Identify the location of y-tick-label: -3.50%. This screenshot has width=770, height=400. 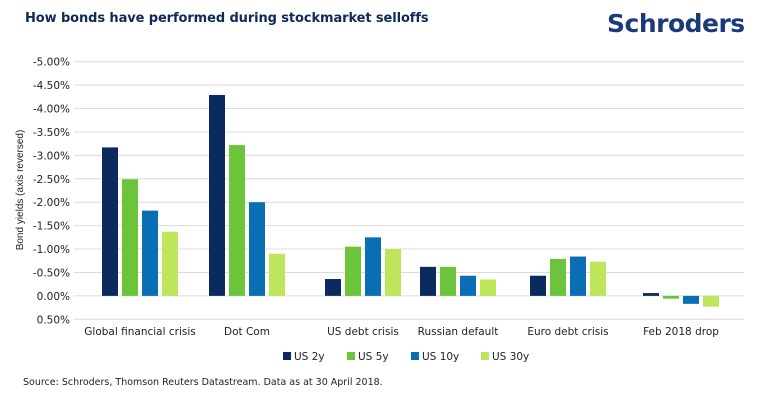
(51, 133).